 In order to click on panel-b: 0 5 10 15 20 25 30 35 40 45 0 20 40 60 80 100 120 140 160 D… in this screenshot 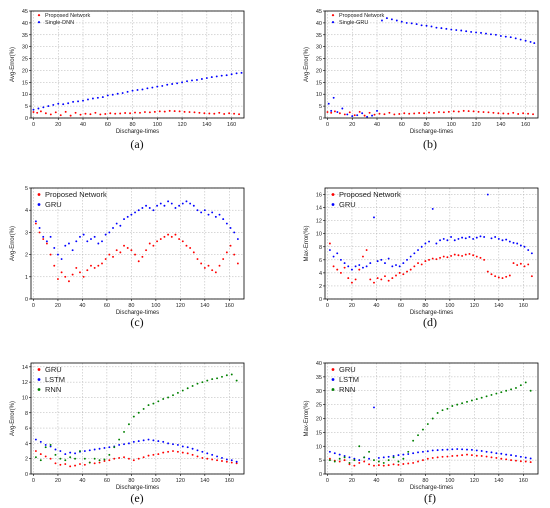, I will do `click(421, 80)`.